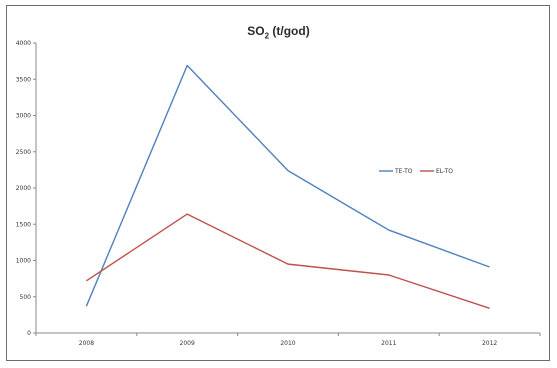  I want to click on y-tick-label: 2000, so click(23, 188).